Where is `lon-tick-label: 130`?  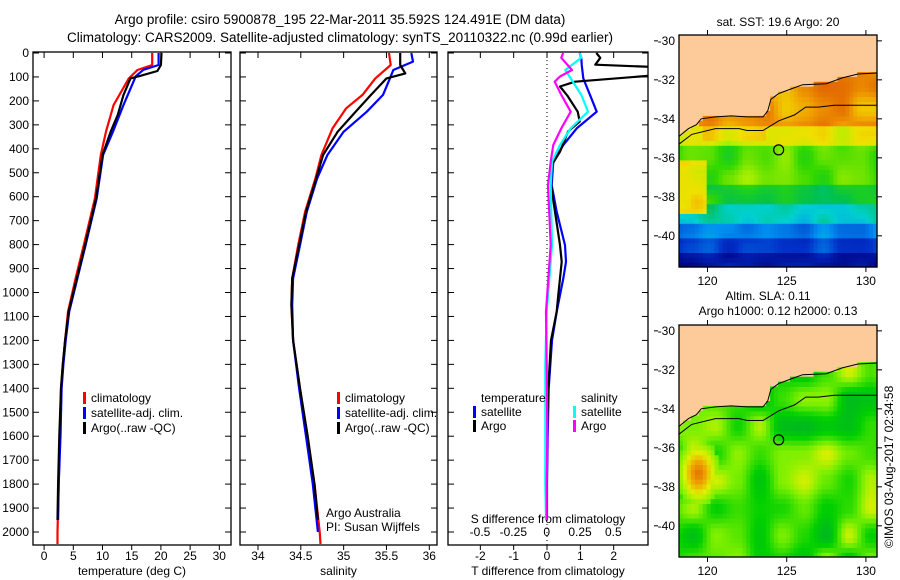 lon-tick-label: 130 is located at coordinates (866, 571).